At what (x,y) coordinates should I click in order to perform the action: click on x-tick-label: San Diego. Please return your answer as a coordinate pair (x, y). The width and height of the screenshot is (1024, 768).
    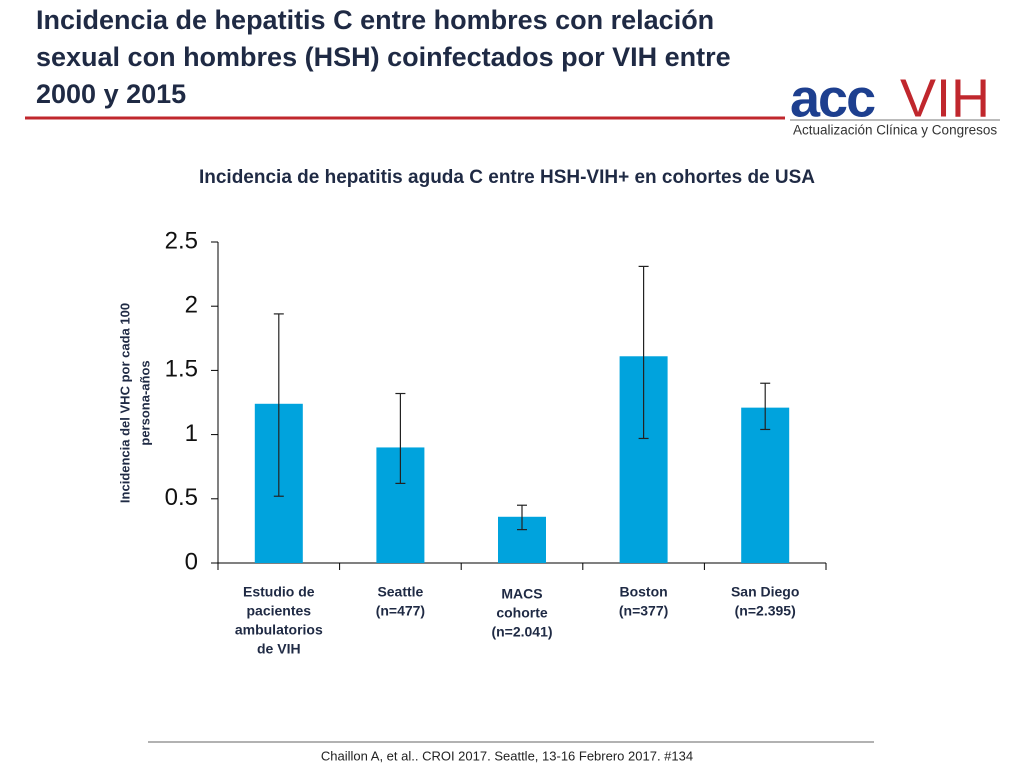
    Looking at the image, I should click on (765, 592).